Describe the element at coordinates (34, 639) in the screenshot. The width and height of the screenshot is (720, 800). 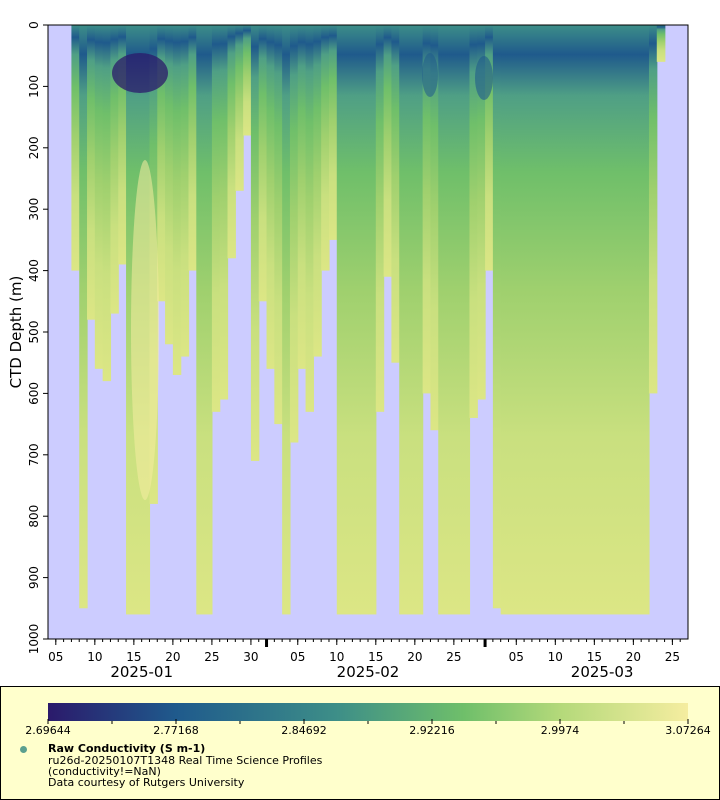
I see `y-tick-label: 1000` at that location.